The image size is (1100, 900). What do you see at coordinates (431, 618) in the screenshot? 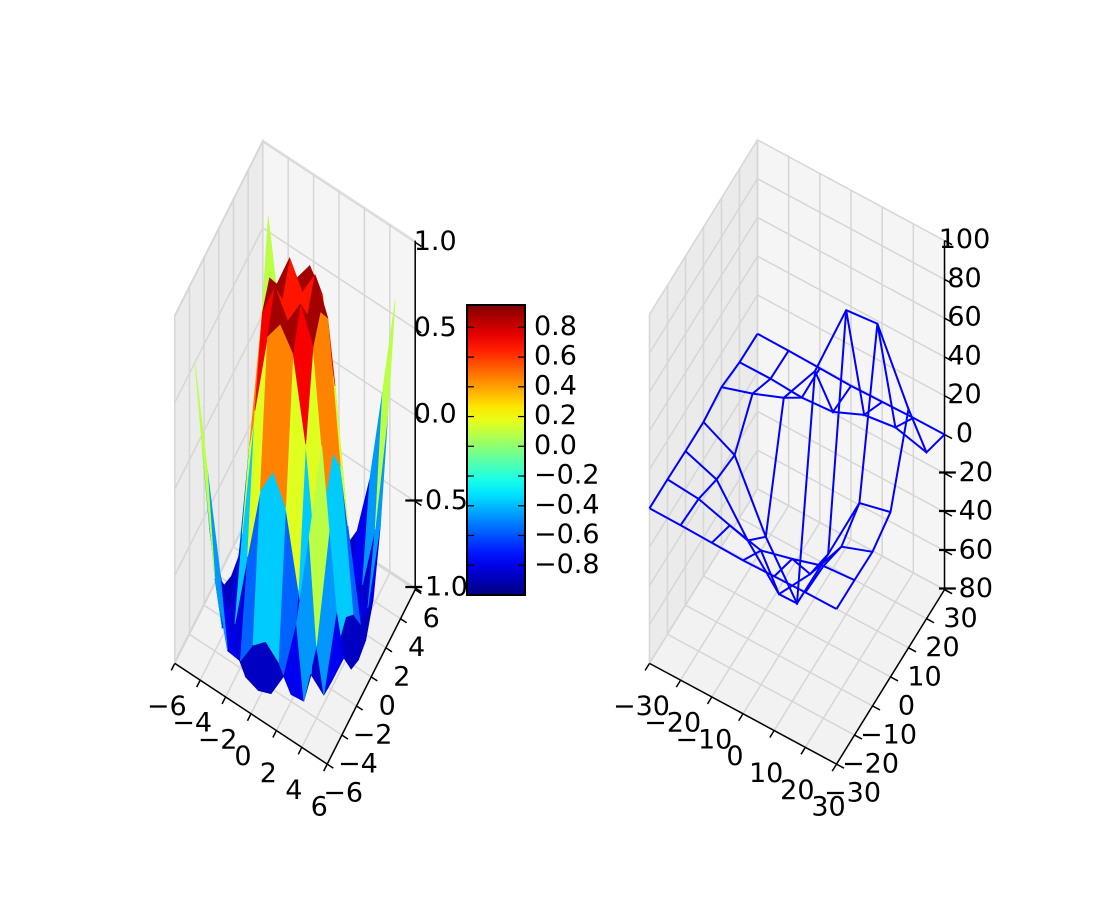
I see `y-tick-label: 6` at bounding box center [431, 618].